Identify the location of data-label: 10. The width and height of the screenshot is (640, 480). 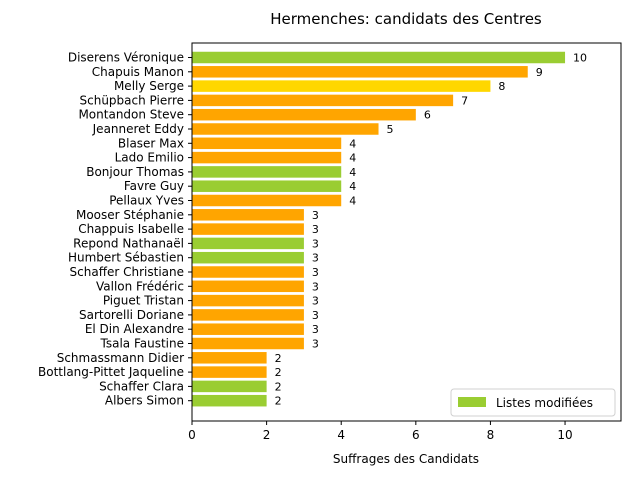
(580, 58).